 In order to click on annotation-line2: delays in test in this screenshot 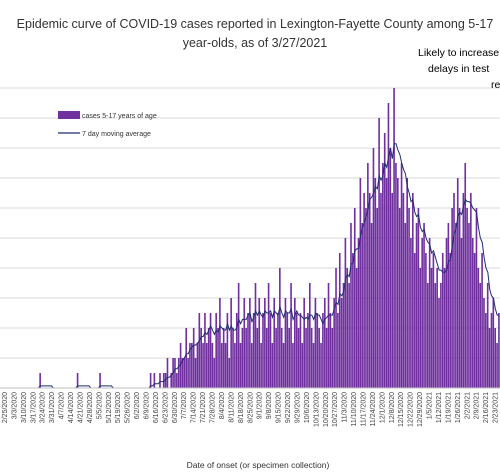, I will do `click(458, 69)`.